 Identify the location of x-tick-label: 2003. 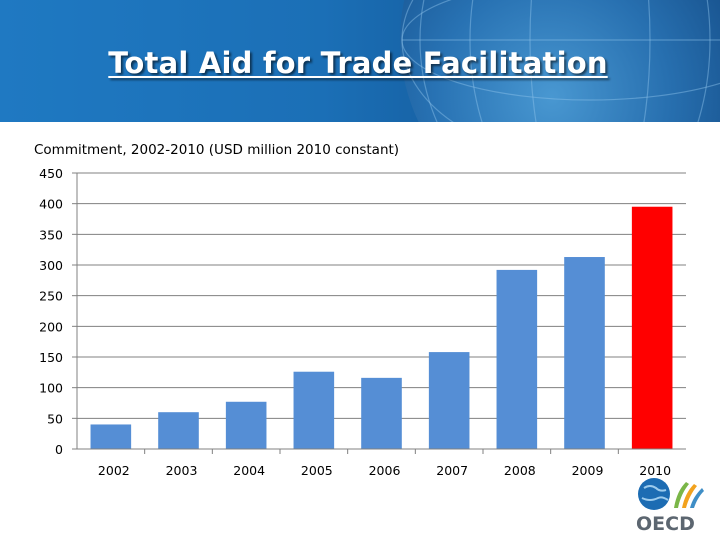
(182, 470).